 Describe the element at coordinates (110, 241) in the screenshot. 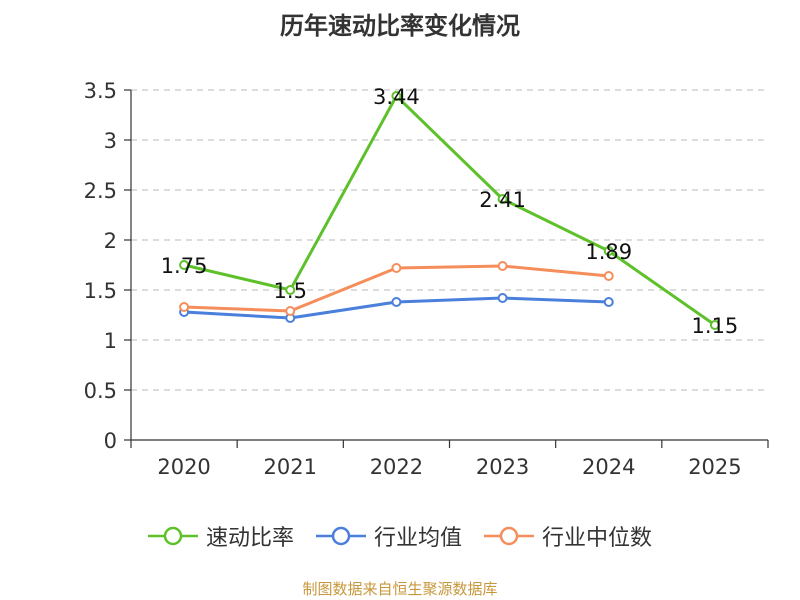

I see `y-tick-label: 2` at that location.